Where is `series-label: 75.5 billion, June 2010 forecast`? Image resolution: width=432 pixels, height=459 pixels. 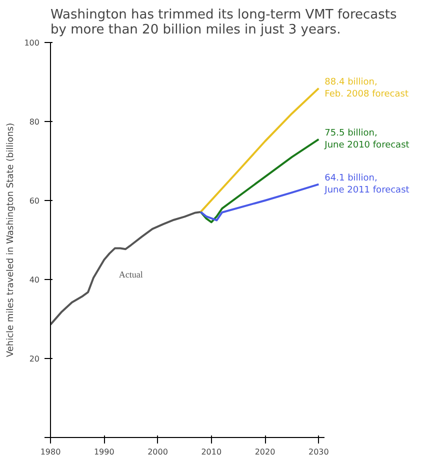 series-label: 75.5 billion, June 2010 forecast is located at coordinates (367, 139).